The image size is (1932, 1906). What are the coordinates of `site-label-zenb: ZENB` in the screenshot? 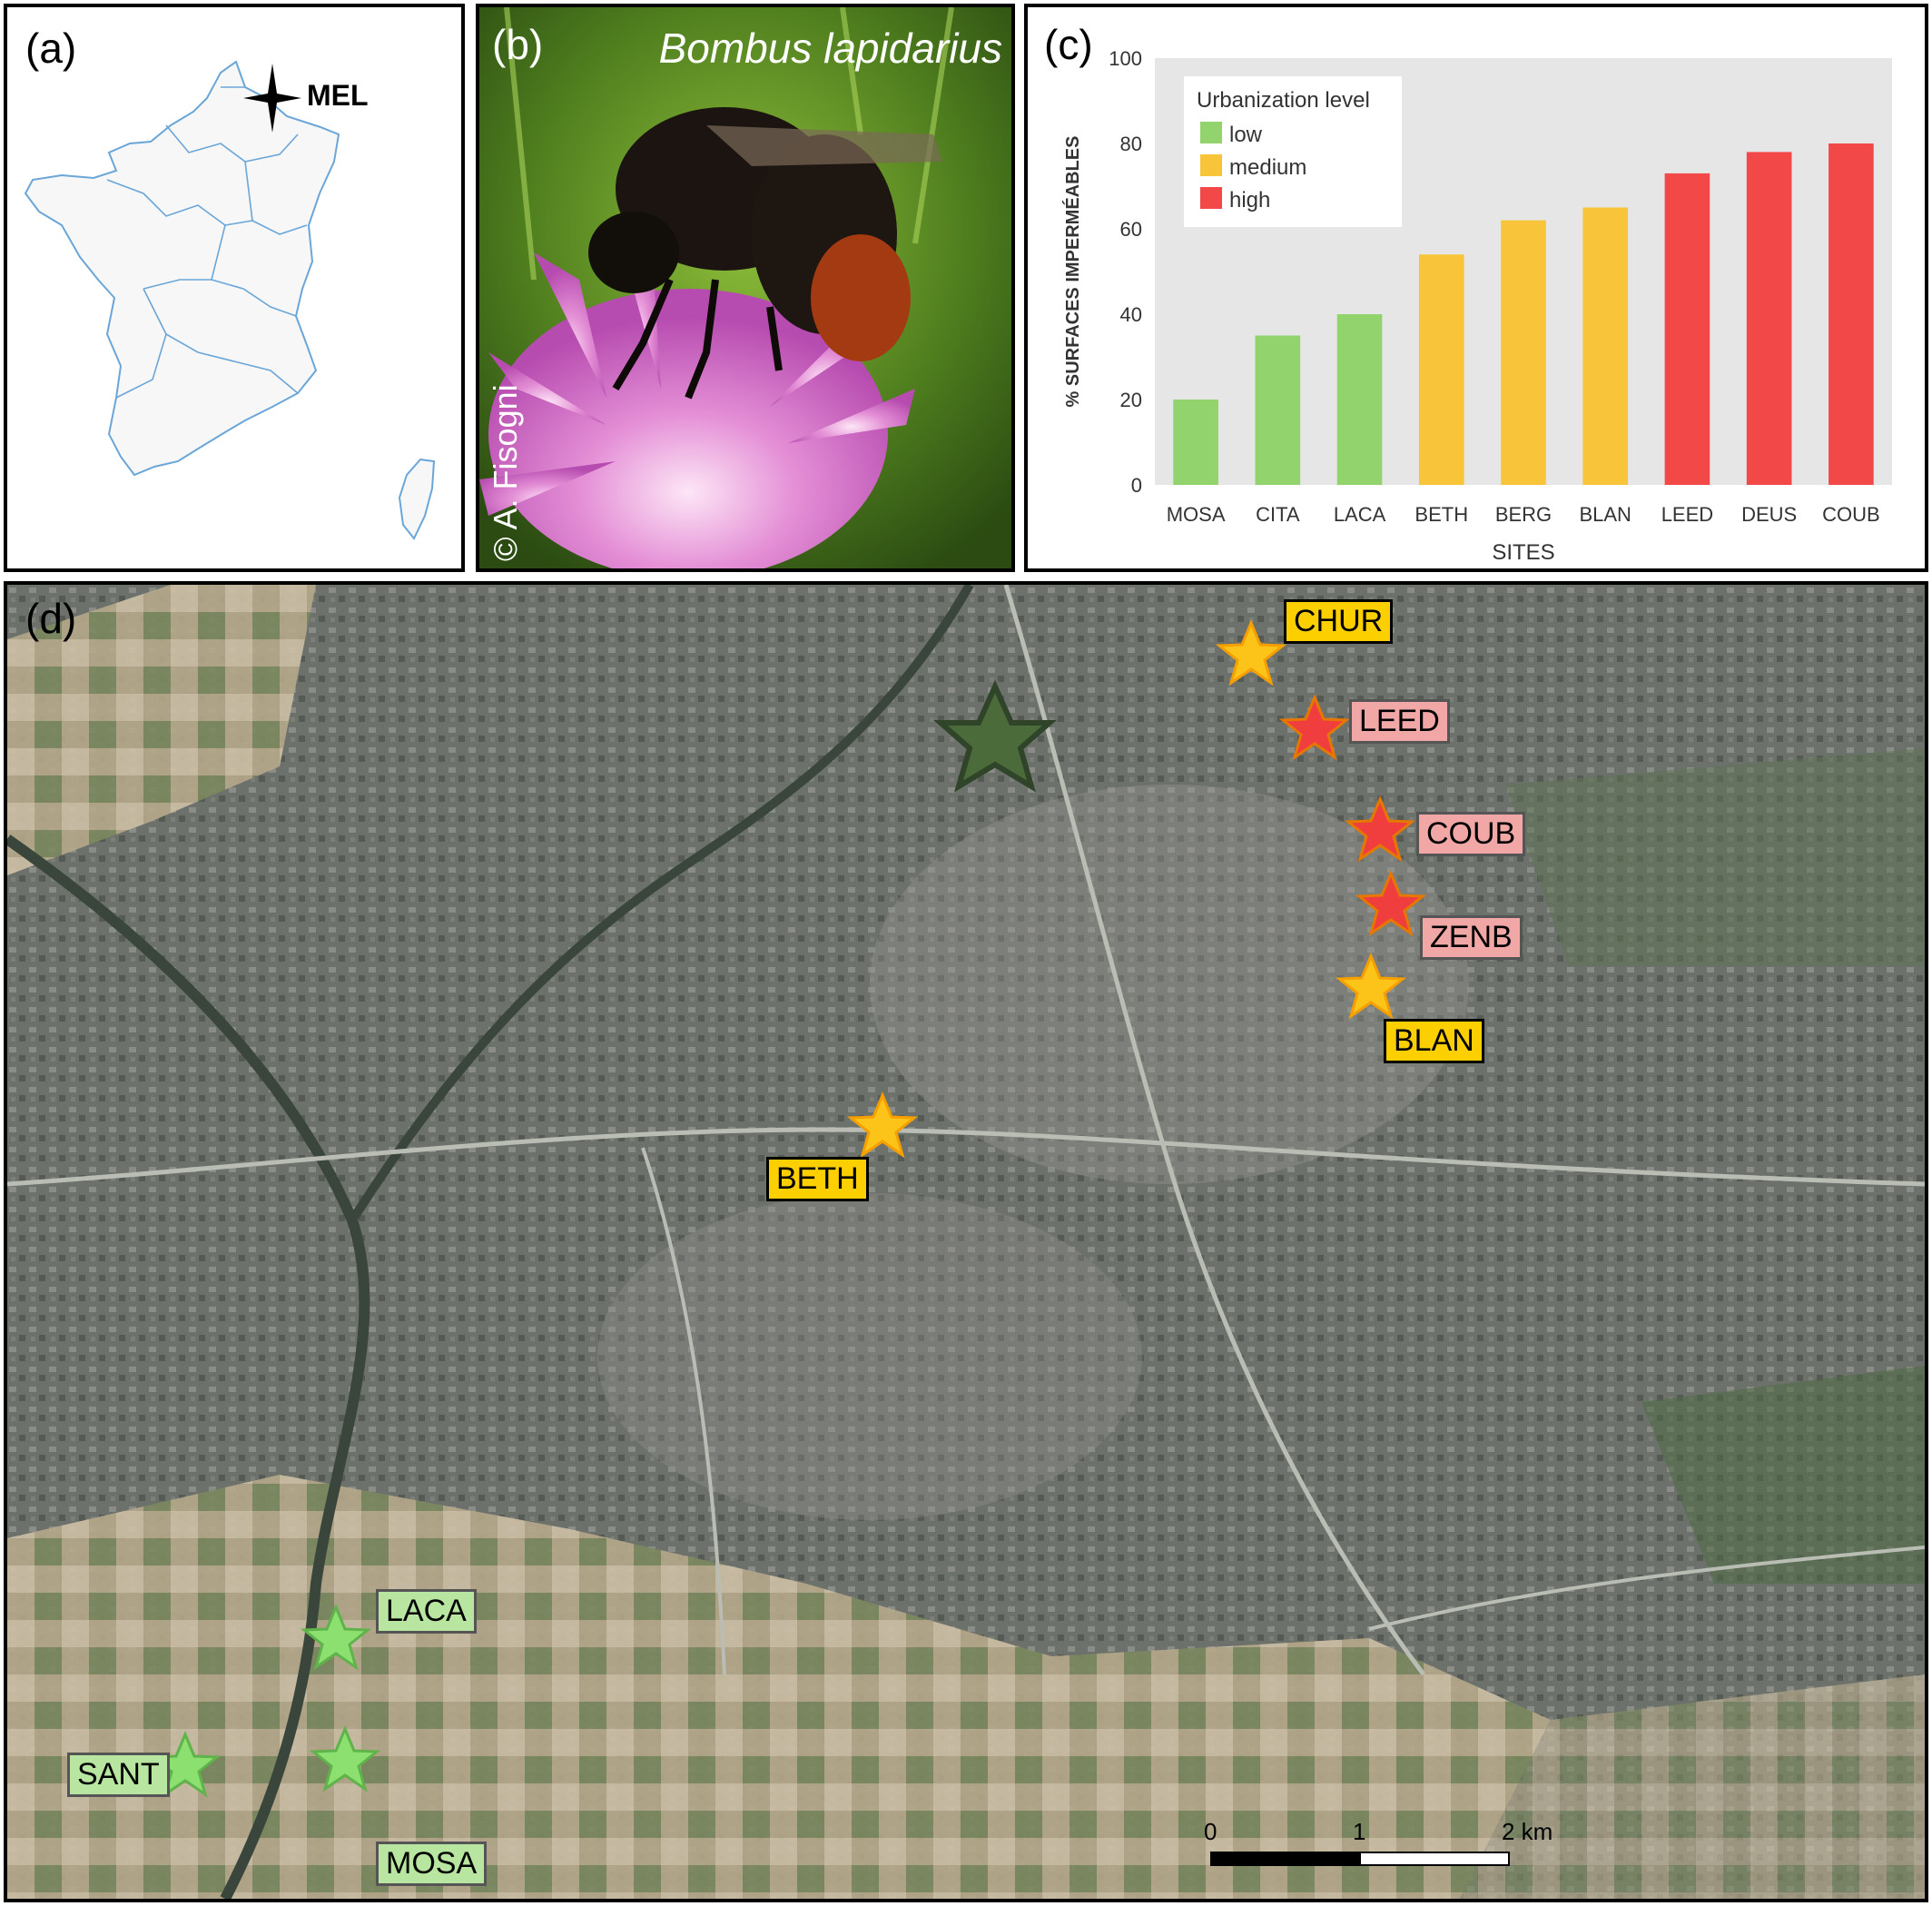 It's located at (1472, 937).